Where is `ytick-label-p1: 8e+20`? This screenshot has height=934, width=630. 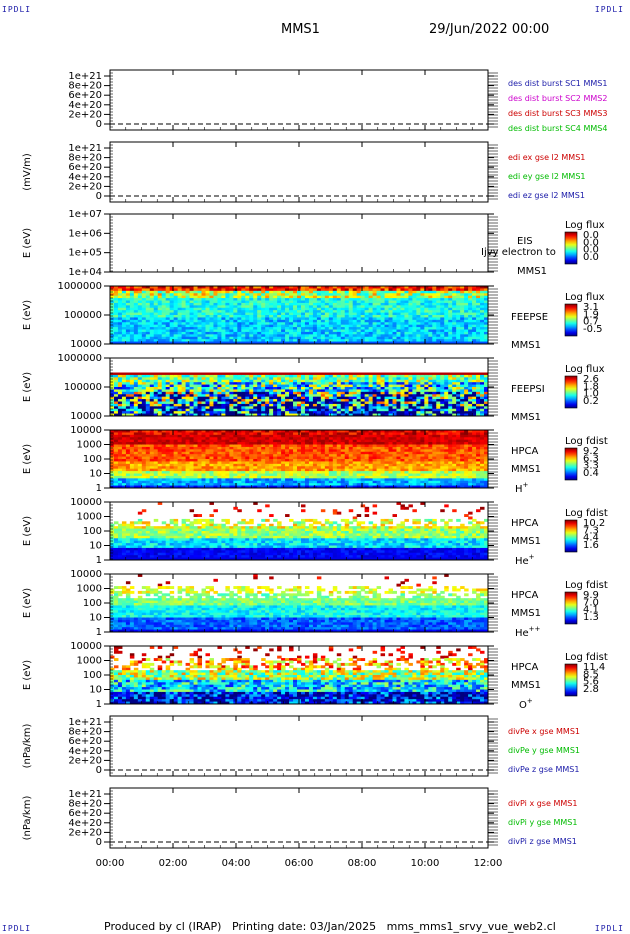 ytick-label-p1: 8e+20 is located at coordinates (85, 86).